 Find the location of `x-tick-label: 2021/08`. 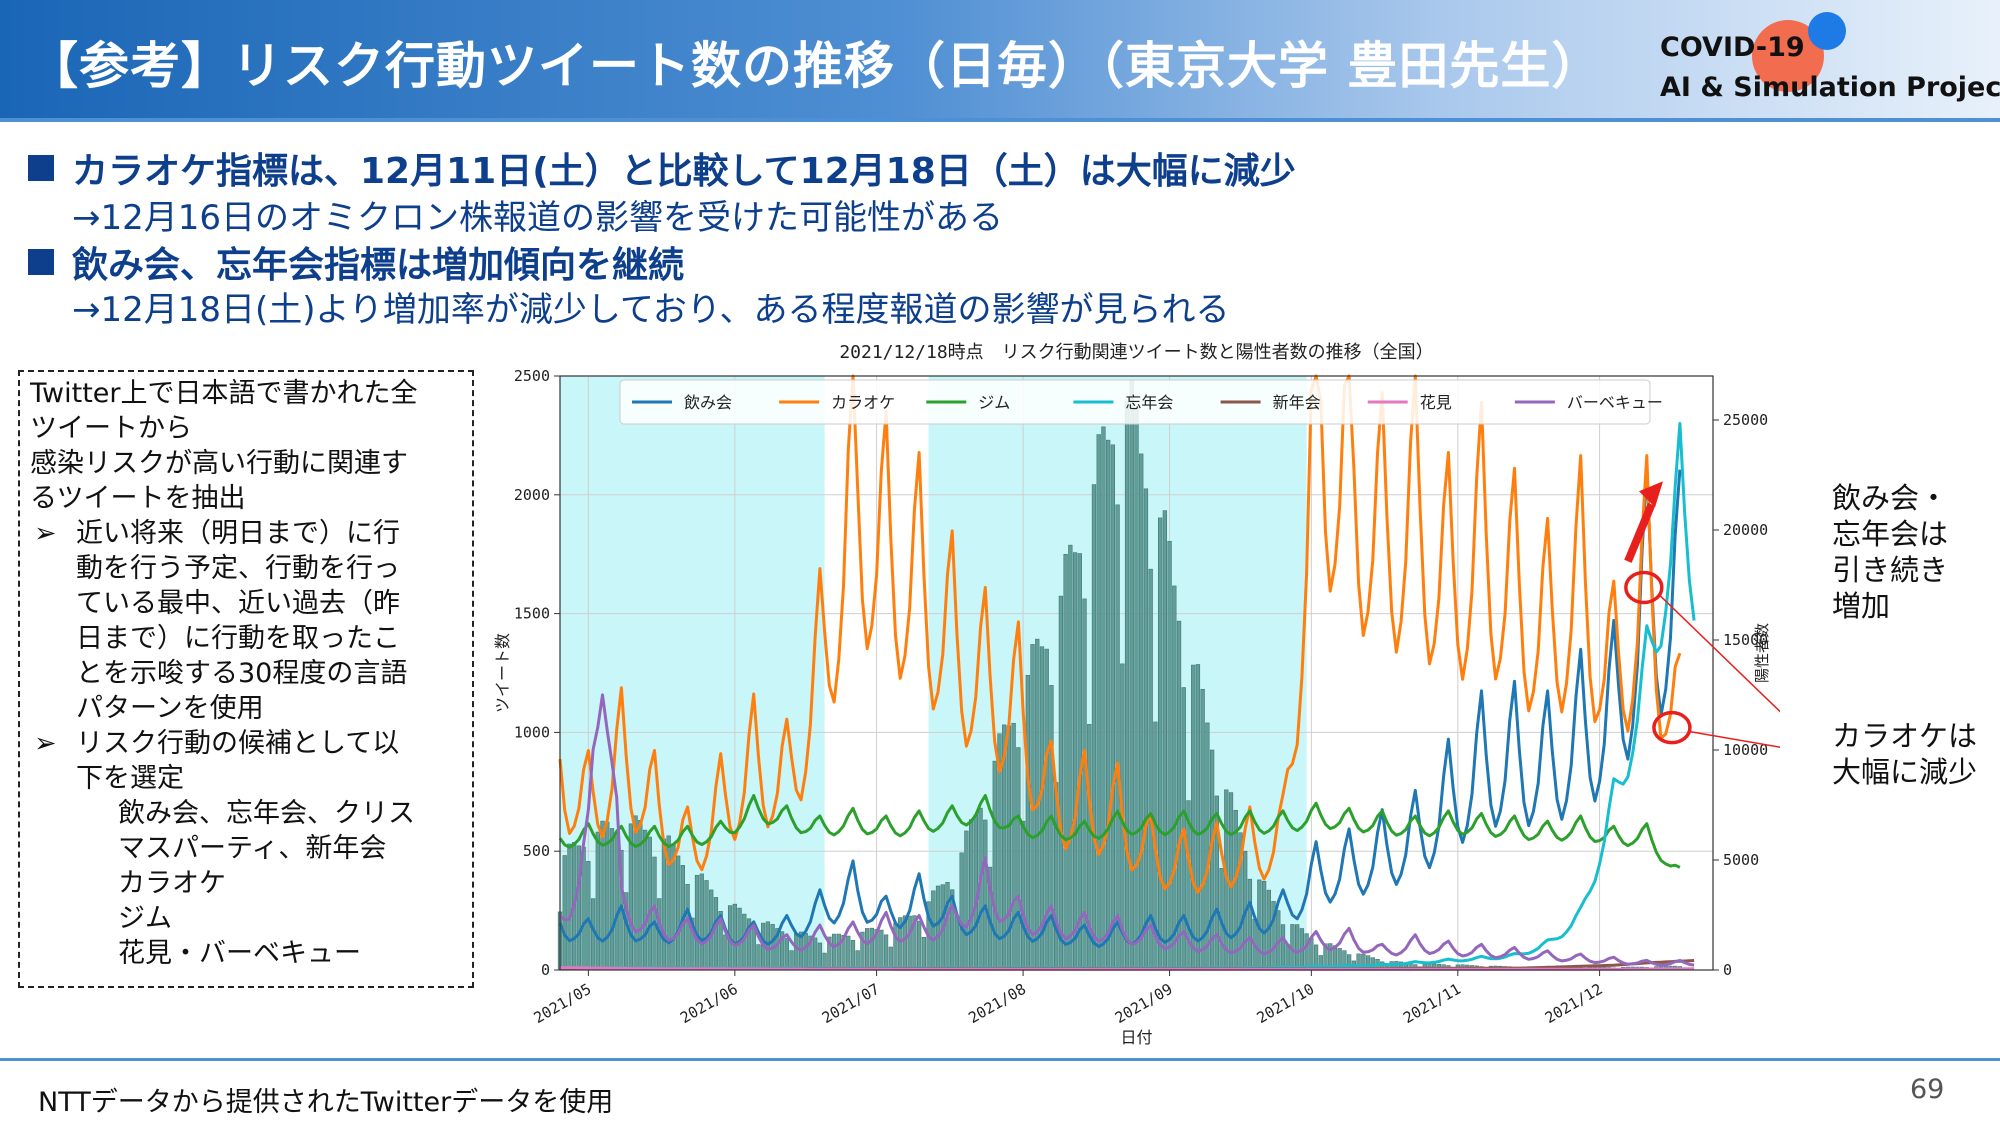

x-tick-label: 2021/08 is located at coordinates (997, 1003).